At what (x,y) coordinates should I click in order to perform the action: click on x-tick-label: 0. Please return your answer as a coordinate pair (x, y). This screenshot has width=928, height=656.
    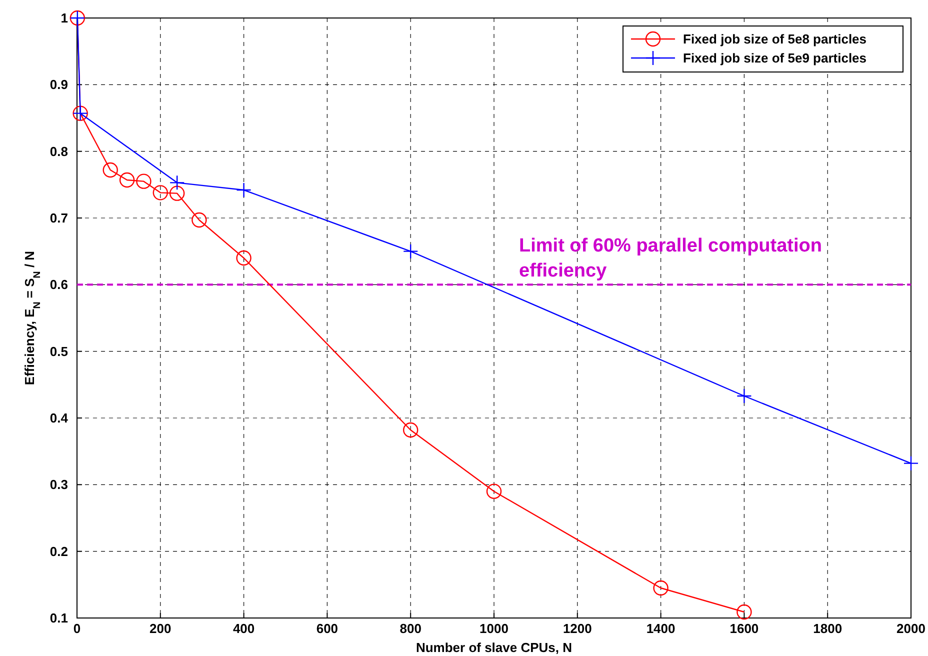
    Looking at the image, I should click on (77, 628).